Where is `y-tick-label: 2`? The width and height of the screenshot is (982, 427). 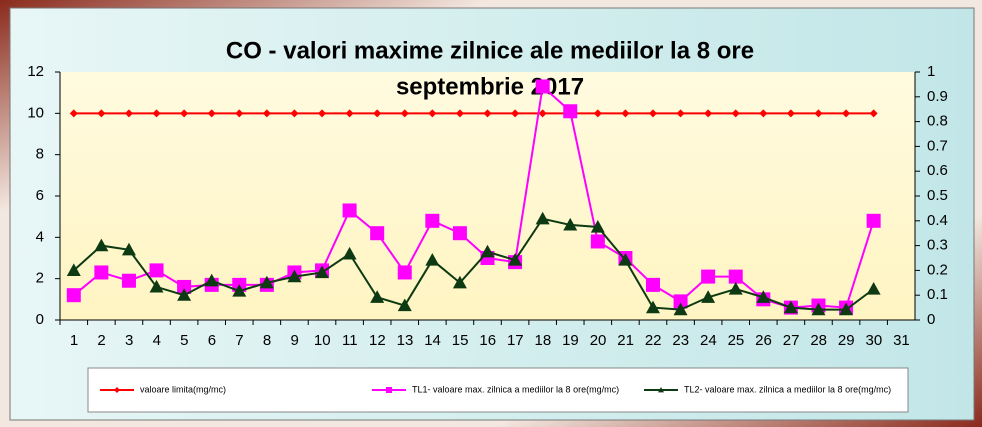
y-tick-label: 2 is located at coordinates (40, 278).